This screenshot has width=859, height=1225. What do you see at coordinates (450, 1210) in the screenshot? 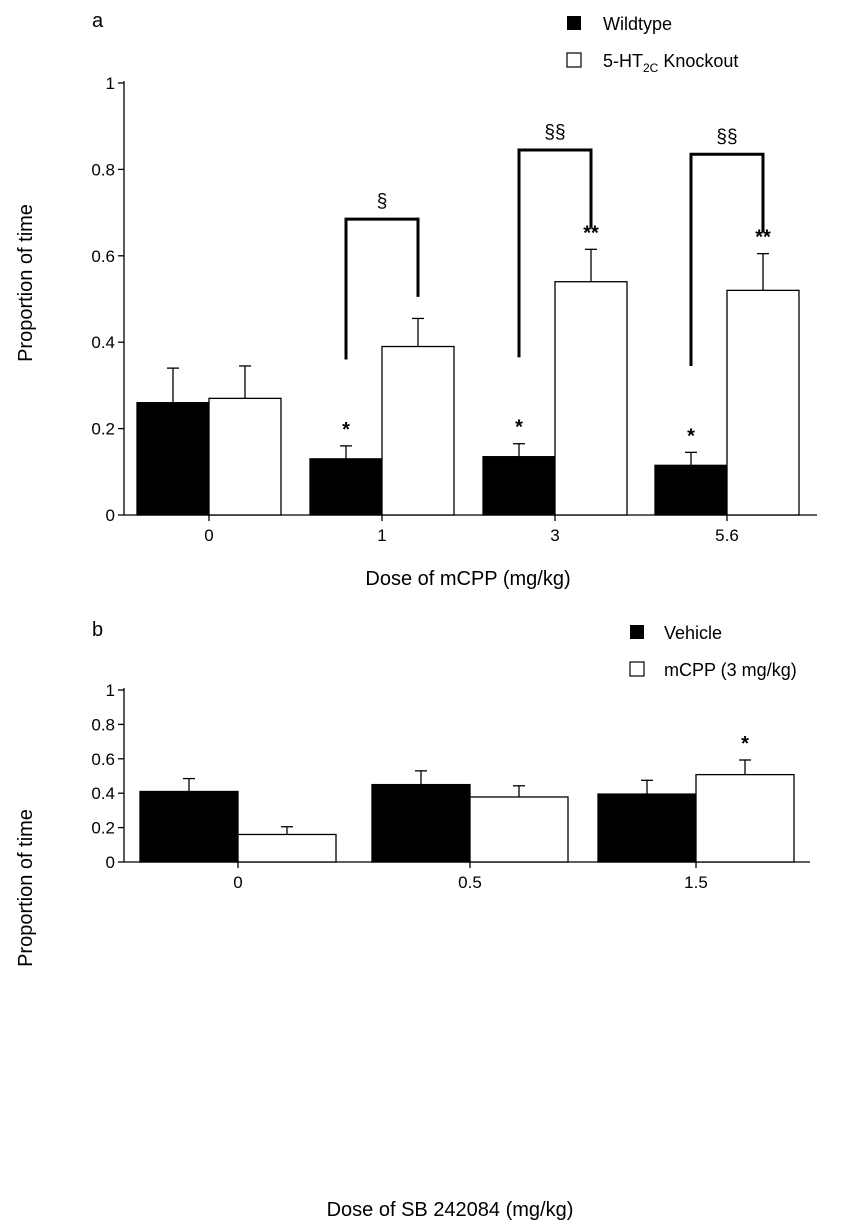
I see `panel-b-xlabel: Dose of SB 242084 (mg/kg)` at bounding box center [450, 1210].